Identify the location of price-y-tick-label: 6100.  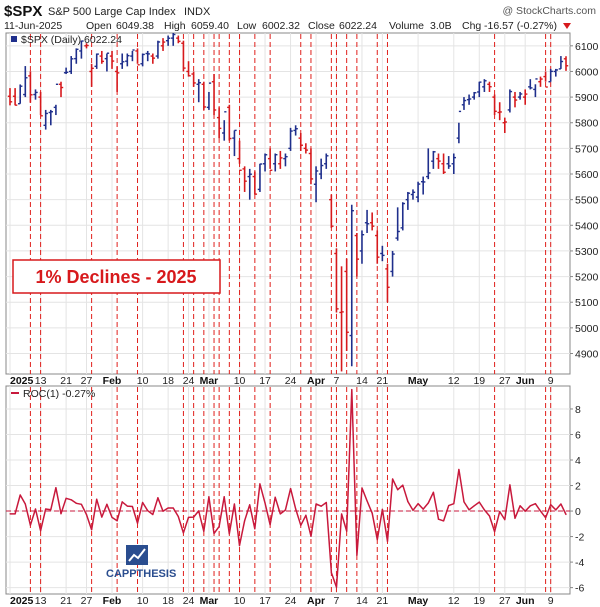
(587, 47).